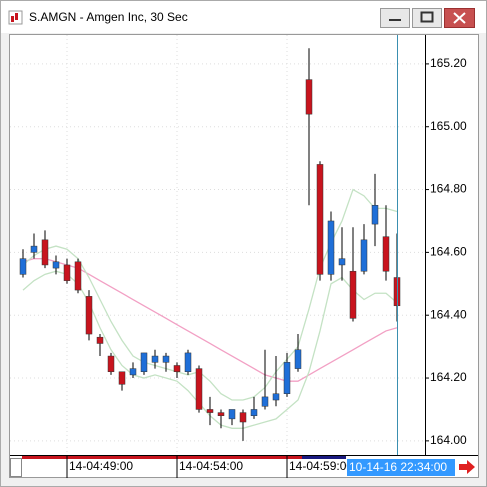 This screenshot has height=487, width=487. What do you see at coordinates (448, 63) in the screenshot?
I see `y-tick-label: 165.20` at bounding box center [448, 63].